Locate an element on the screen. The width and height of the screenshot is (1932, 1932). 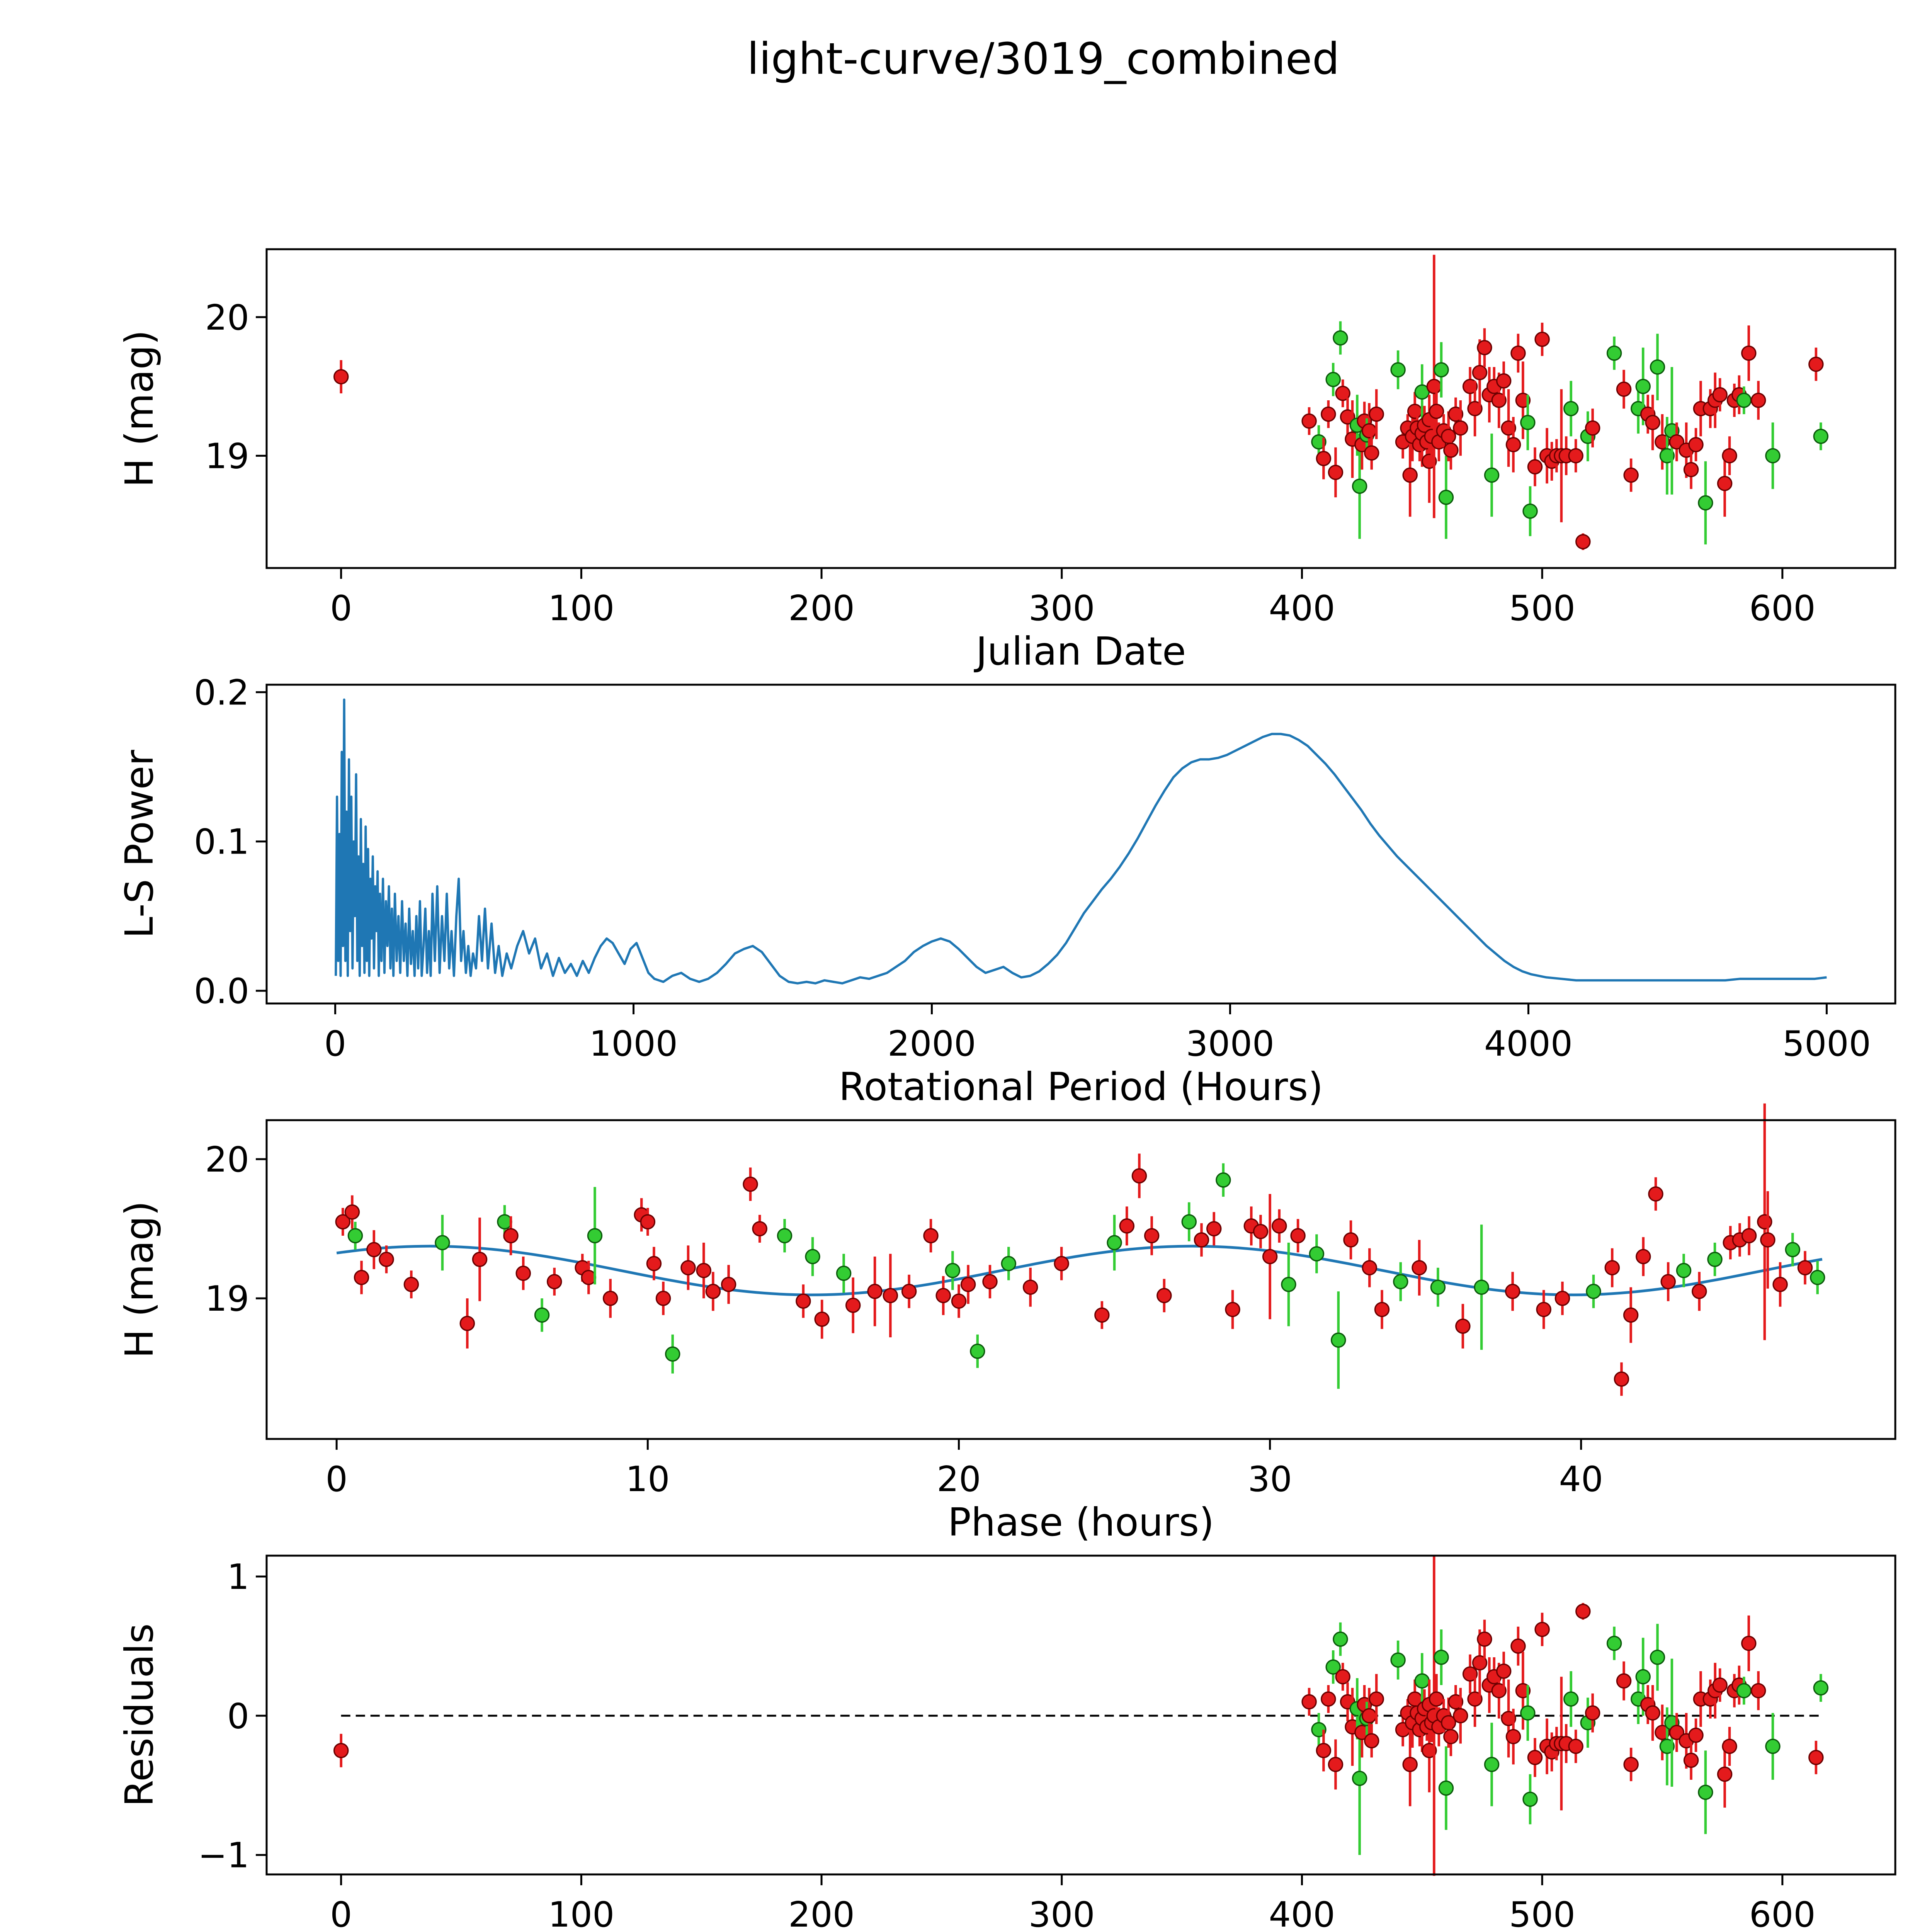
periodogram-line is located at coordinates (1081, 842).